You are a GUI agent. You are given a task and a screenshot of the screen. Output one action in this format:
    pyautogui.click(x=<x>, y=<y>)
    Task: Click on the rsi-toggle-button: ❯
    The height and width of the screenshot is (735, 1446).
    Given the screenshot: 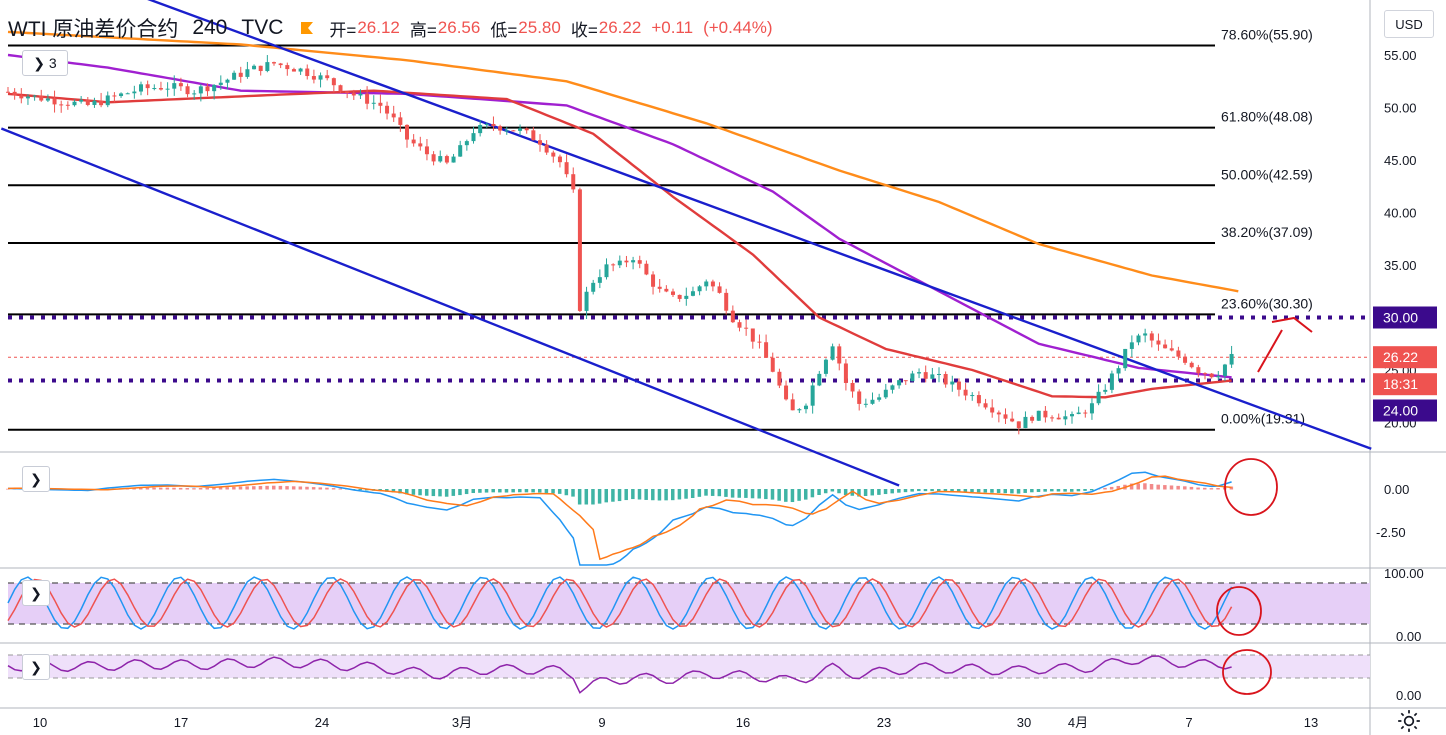 What is the action you would take?
    pyautogui.click(x=36, y=667)
    